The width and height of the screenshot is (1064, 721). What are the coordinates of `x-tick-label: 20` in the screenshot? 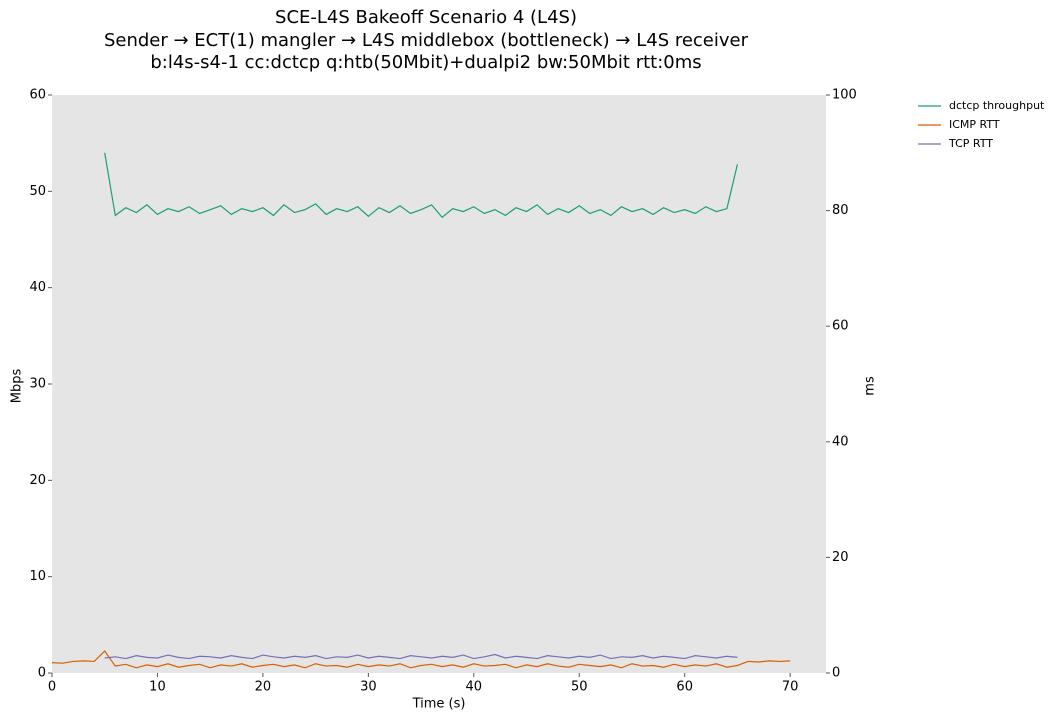 It's located at (263, 687).